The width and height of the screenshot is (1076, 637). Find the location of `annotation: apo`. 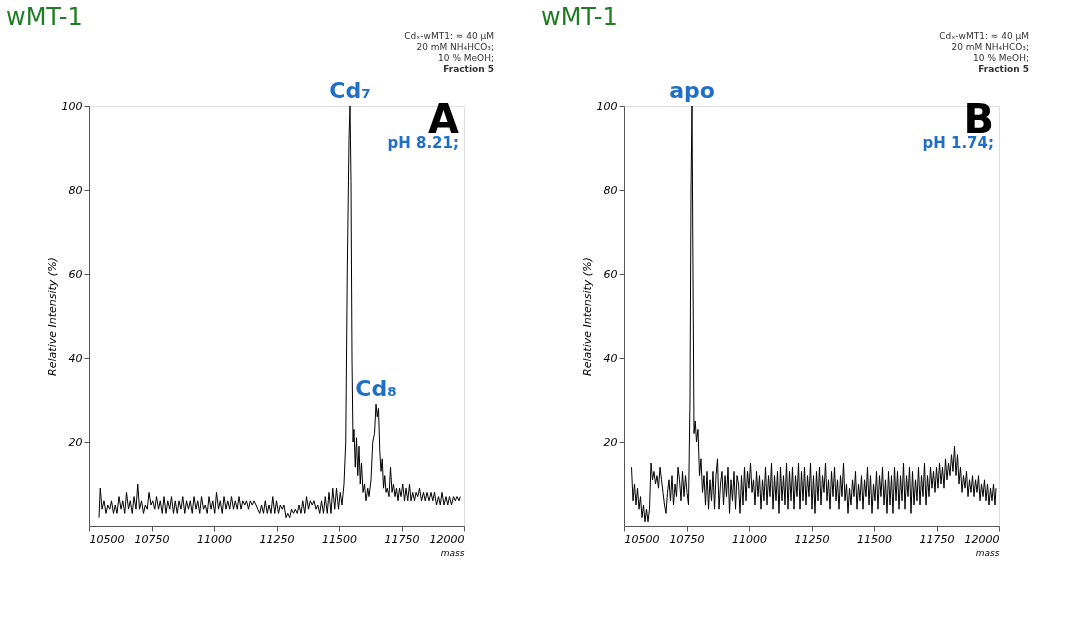

annotation: apo is located at coordinates (692, 90).